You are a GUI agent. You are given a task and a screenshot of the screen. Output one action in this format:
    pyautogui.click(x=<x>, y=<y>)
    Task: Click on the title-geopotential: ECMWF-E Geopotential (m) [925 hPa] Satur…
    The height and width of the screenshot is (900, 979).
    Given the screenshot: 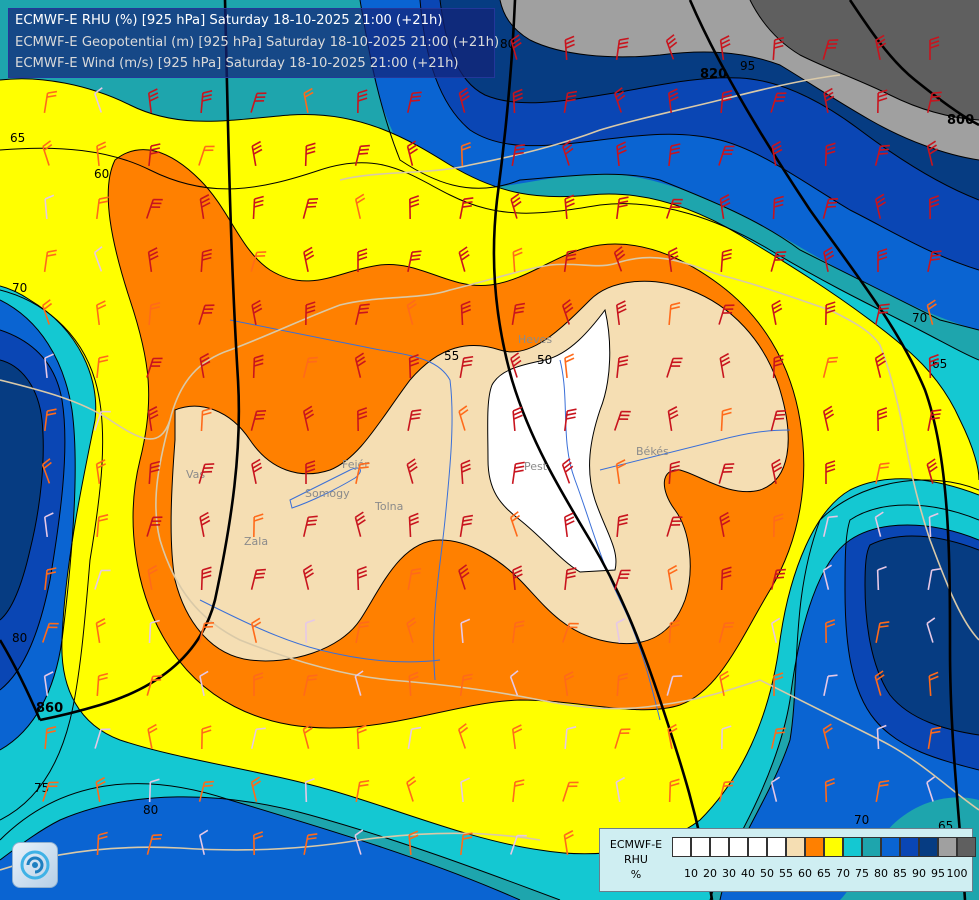 What is the action you would take?
    pyautogui.click(x=257, y=42)
    